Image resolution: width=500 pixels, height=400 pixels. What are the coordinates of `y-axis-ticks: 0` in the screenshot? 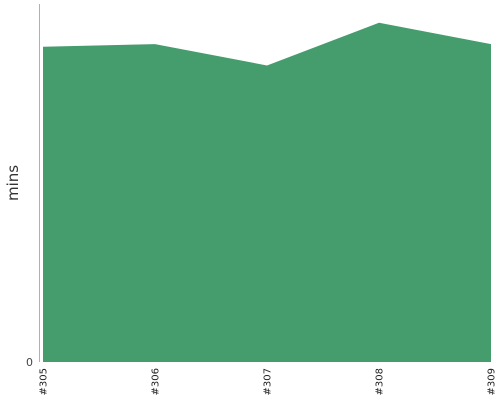 It's located at (29, 362).